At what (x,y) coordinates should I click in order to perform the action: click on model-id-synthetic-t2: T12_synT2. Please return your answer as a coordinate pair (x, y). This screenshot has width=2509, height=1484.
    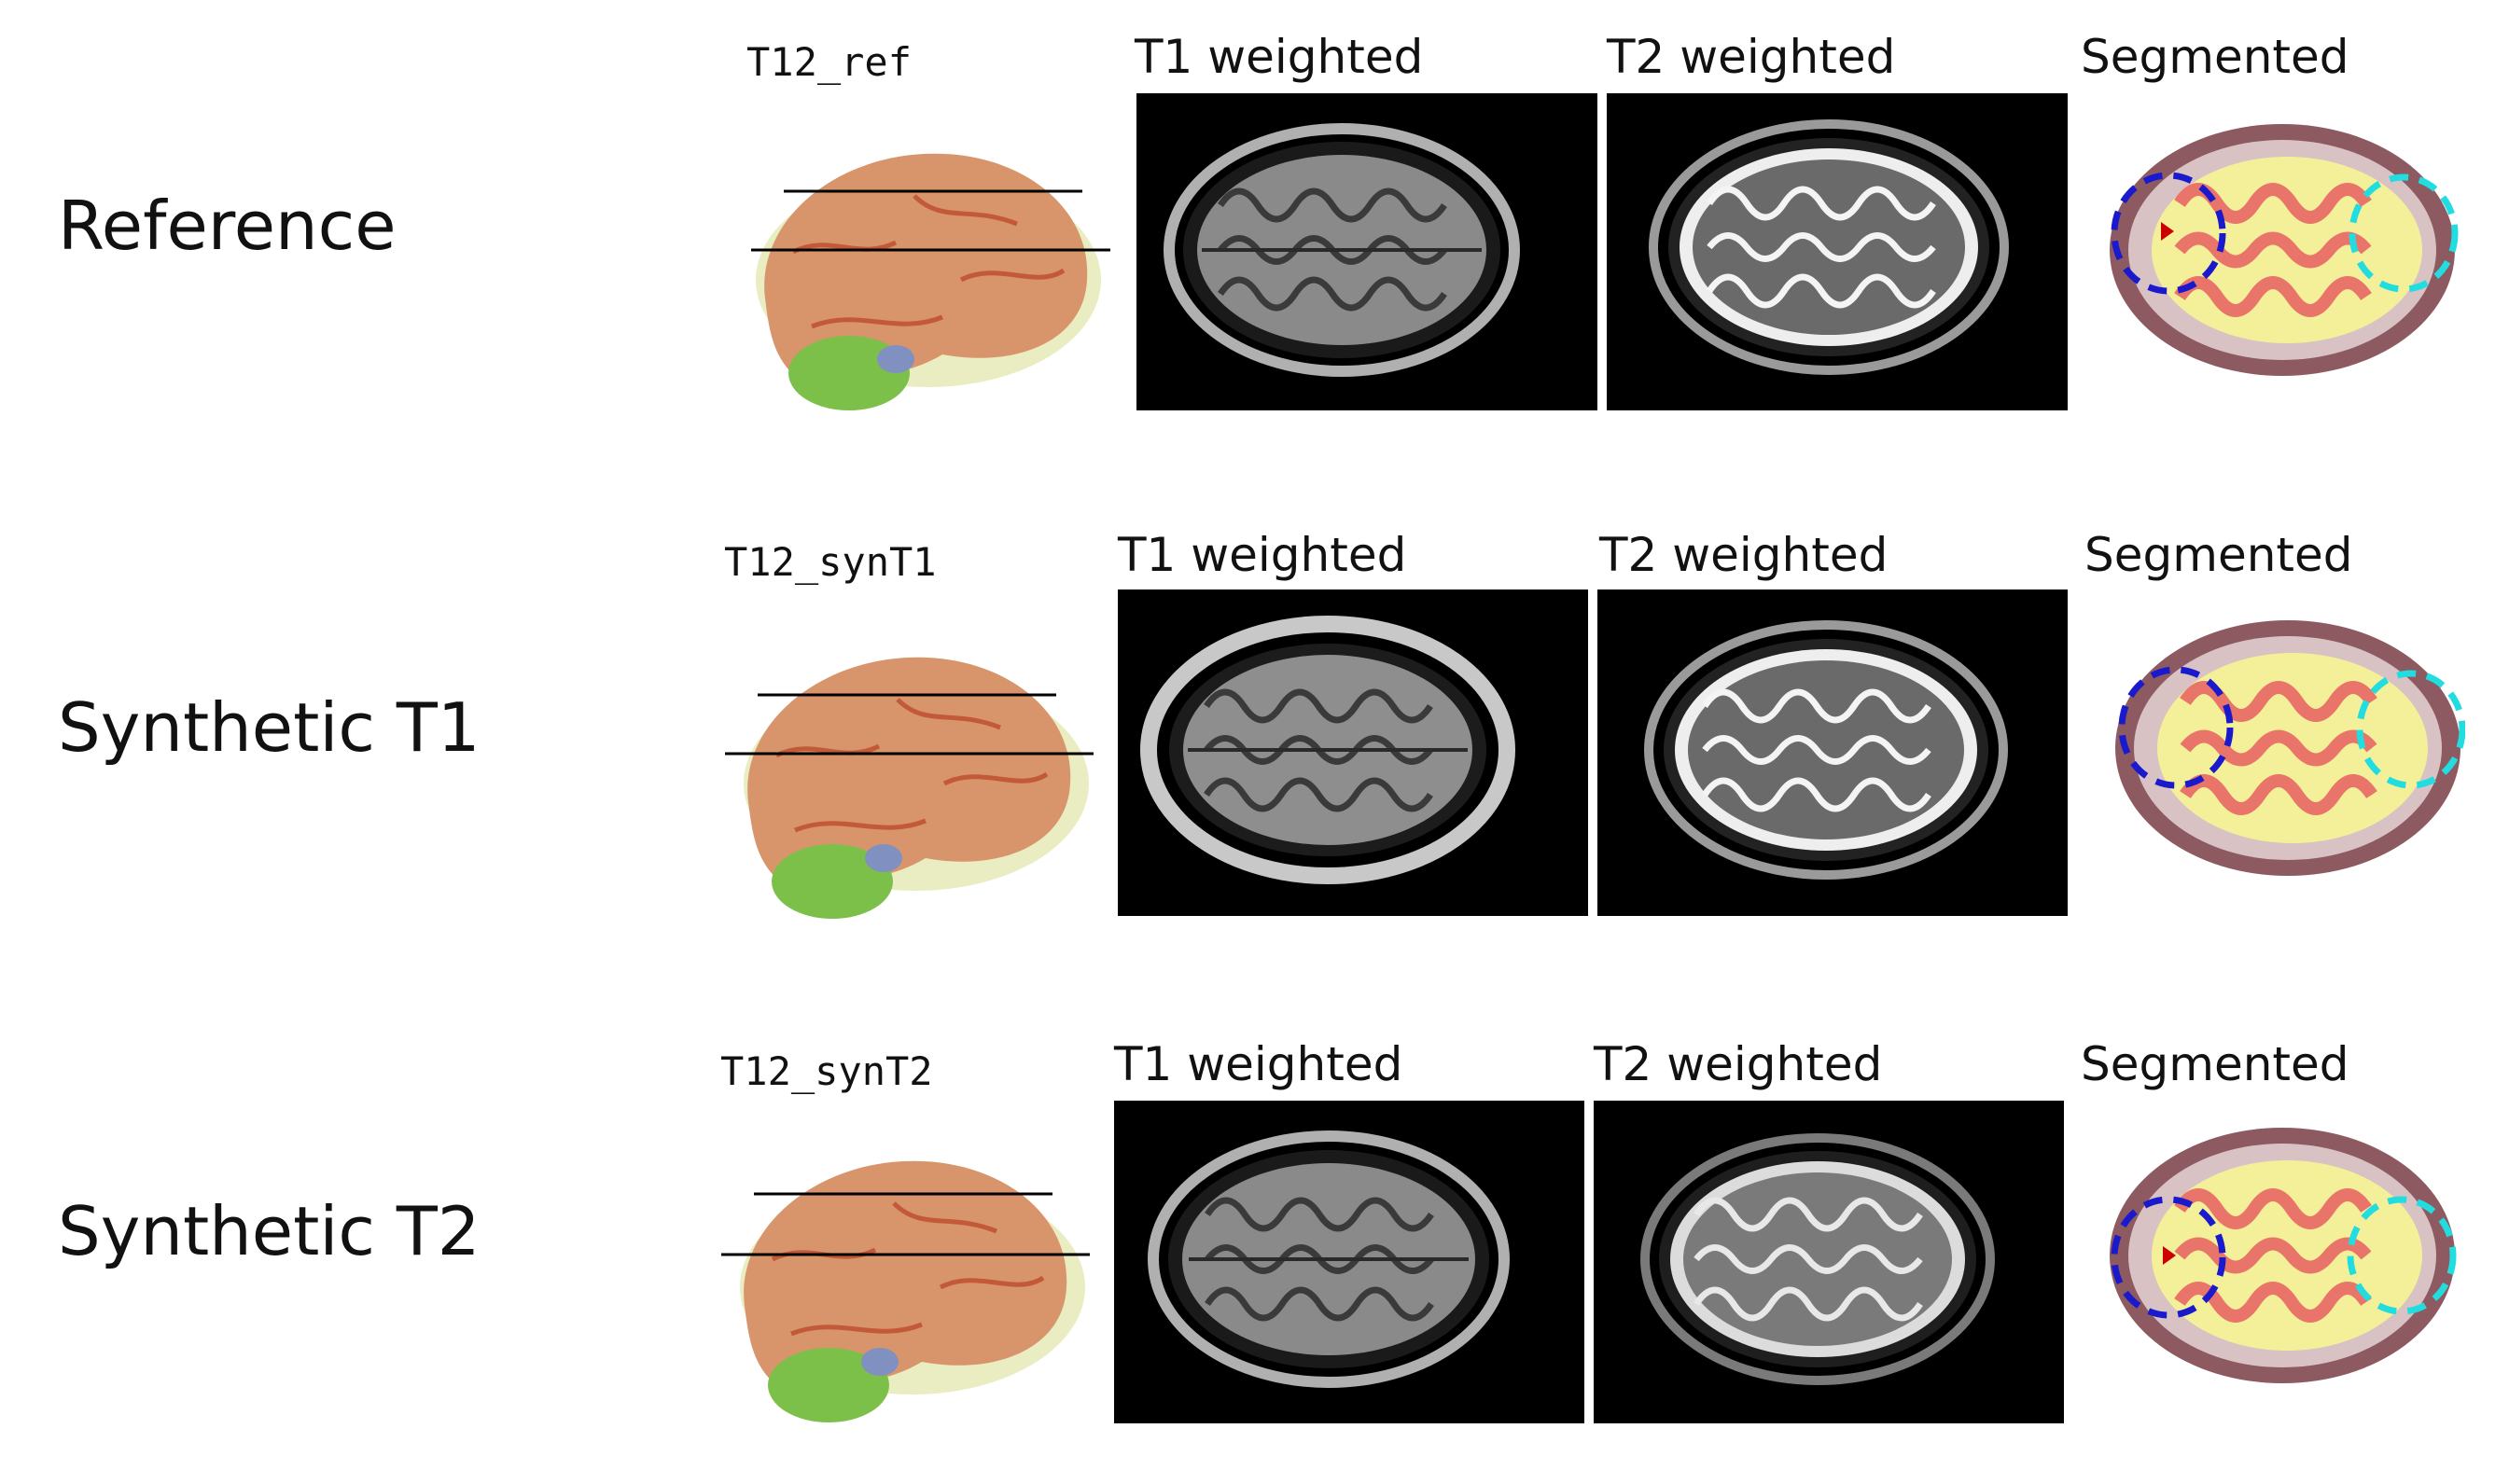
    Looking at the image, I should click on (826, 1071).